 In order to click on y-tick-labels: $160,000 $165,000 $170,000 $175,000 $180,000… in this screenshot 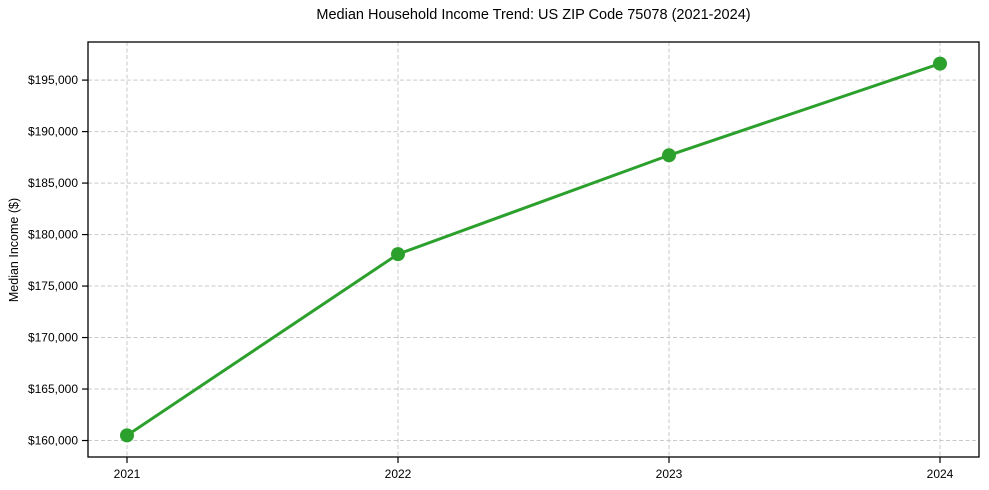, I will do `click(53, 260)`.